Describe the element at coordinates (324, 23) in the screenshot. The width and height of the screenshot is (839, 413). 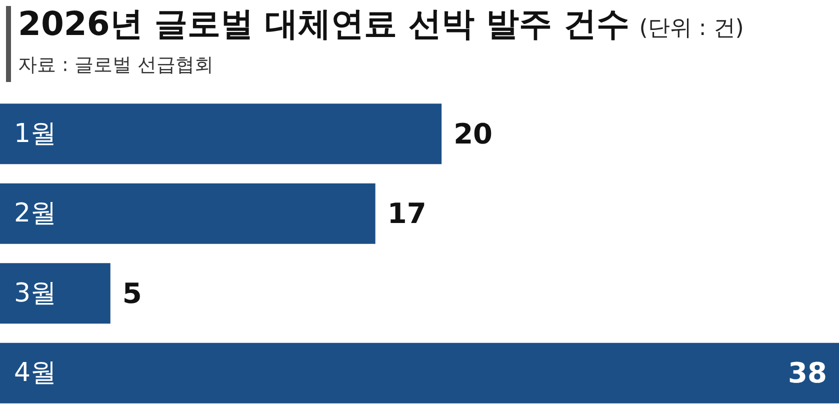
I see `chart-title: 2026년 글로벌 대체연료 선박 발주 건수` at that location.